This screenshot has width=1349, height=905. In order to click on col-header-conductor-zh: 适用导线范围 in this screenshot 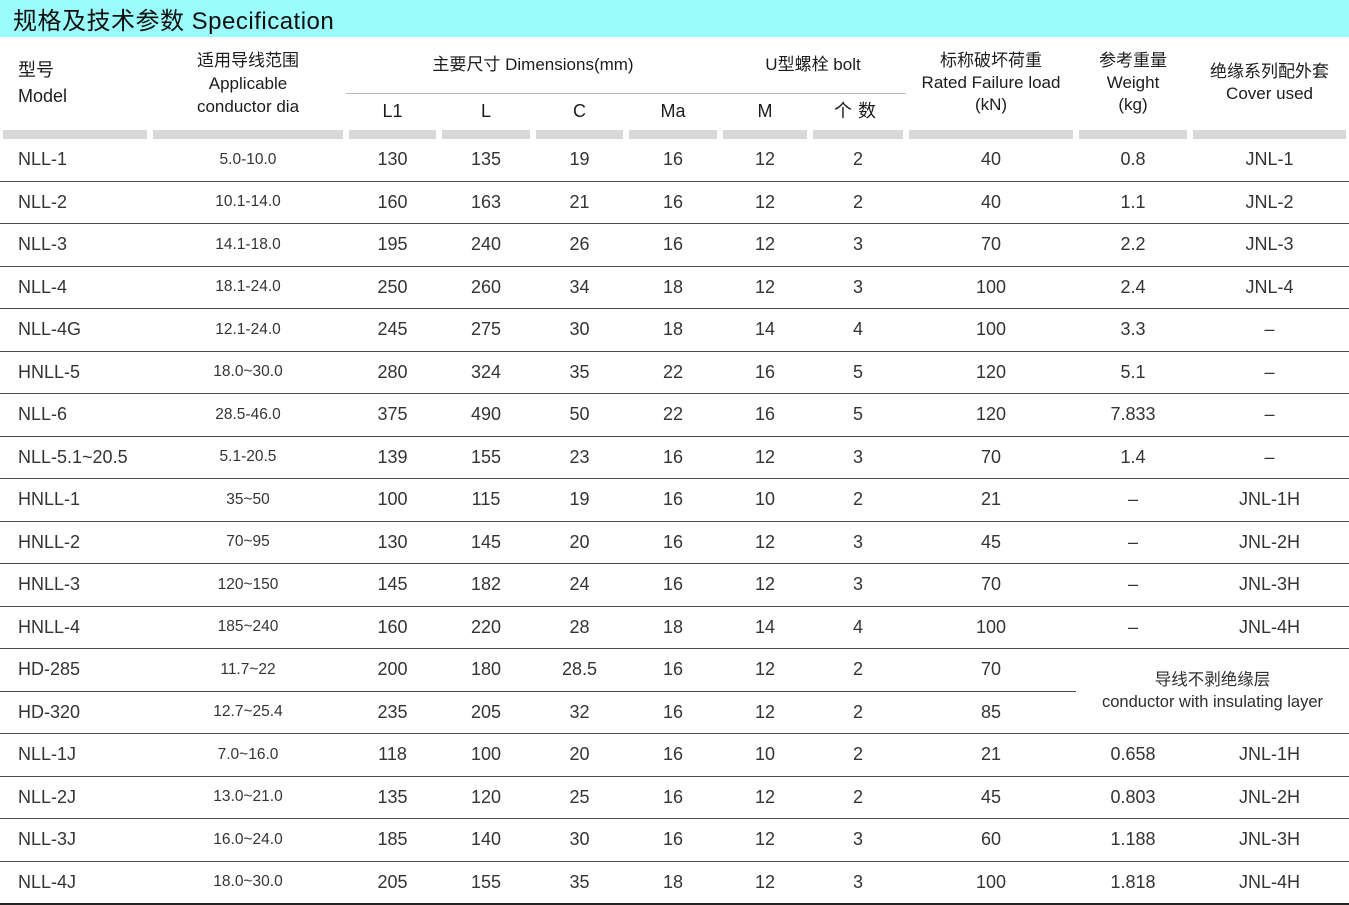, I will do `click(248, 60)`.